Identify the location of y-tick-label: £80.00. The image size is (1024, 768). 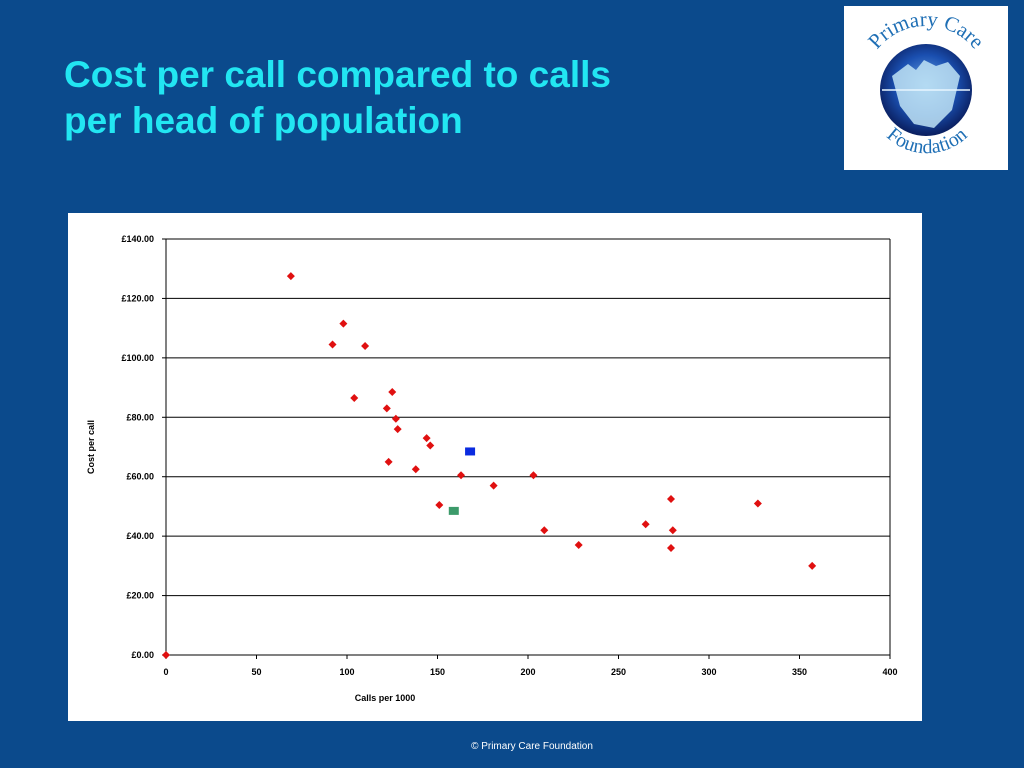
(140, 417).